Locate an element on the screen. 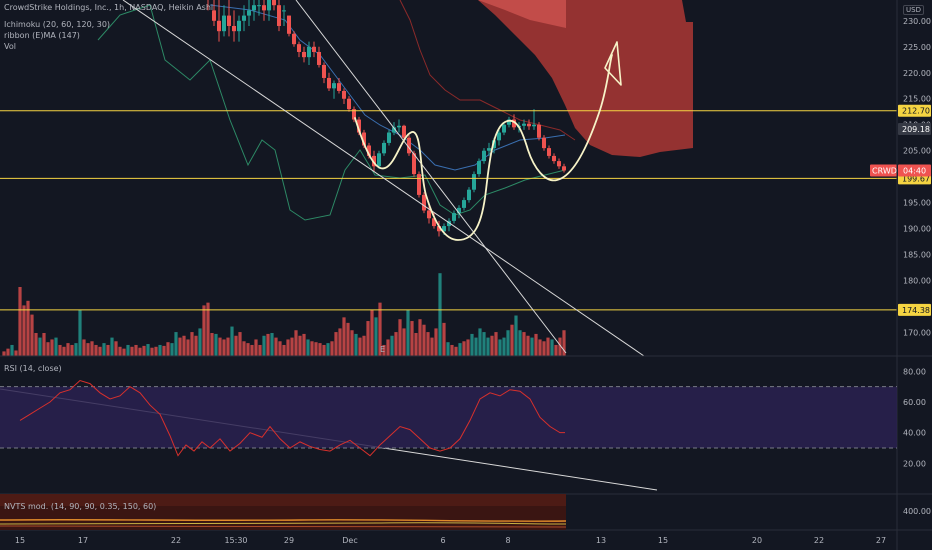 The image size is (932, 550). symbol-tag: CRWD is located at coordinates (884, 170).